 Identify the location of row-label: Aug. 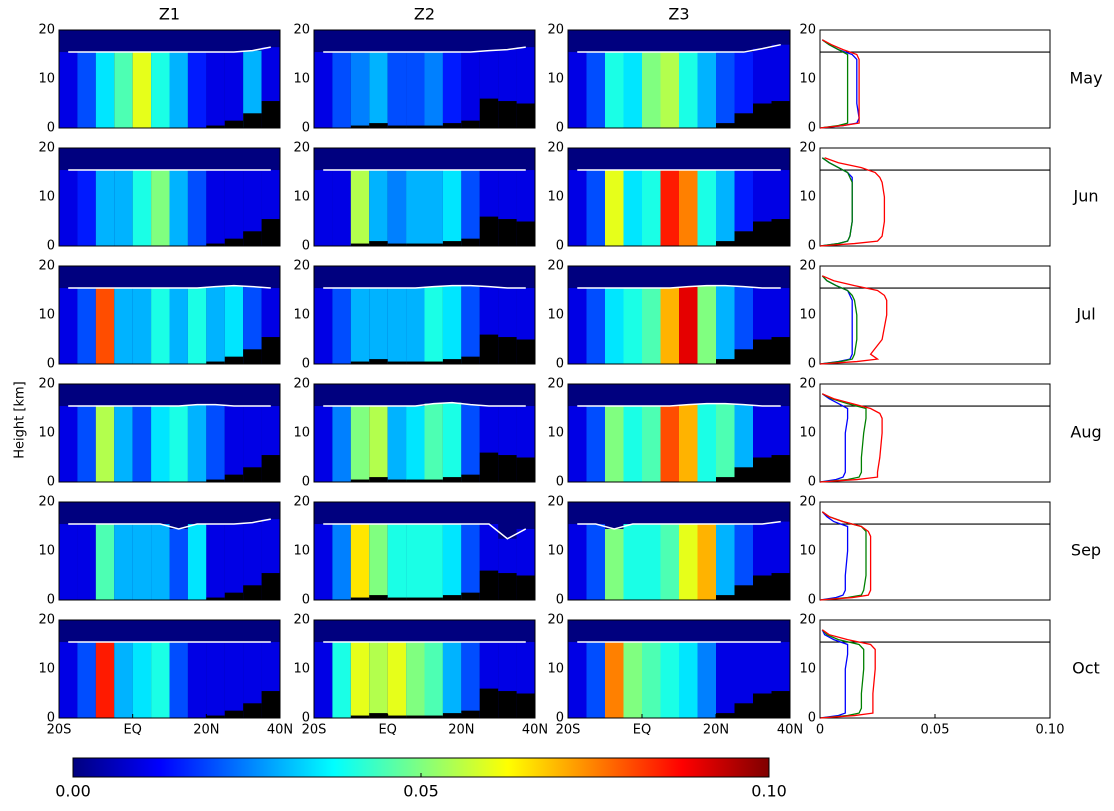
(1085, 432).